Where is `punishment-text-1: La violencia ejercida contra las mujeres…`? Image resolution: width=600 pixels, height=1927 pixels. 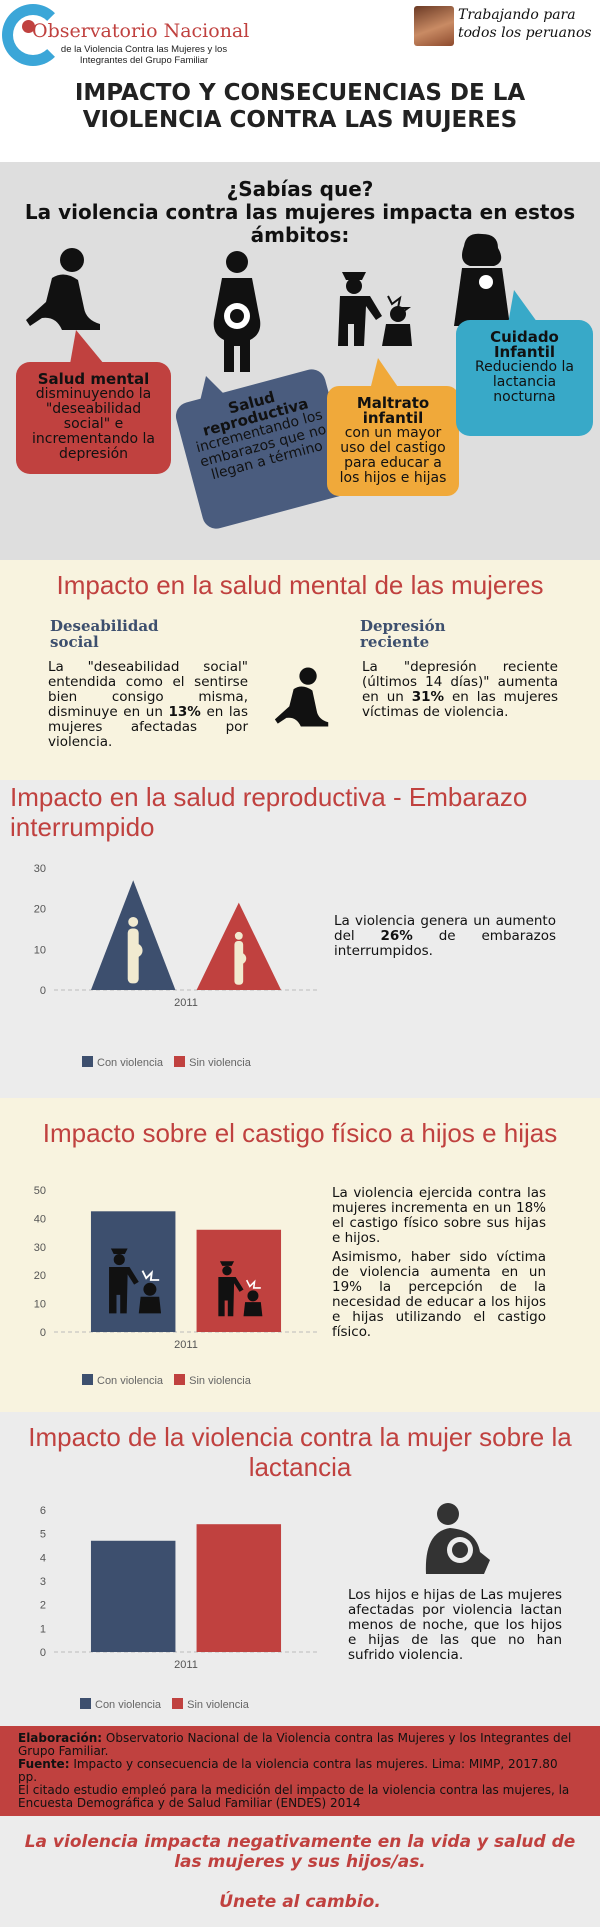 punishment-text-1: La violencia ejercida contra las mujeres… is located at coordinates (439, 1215).